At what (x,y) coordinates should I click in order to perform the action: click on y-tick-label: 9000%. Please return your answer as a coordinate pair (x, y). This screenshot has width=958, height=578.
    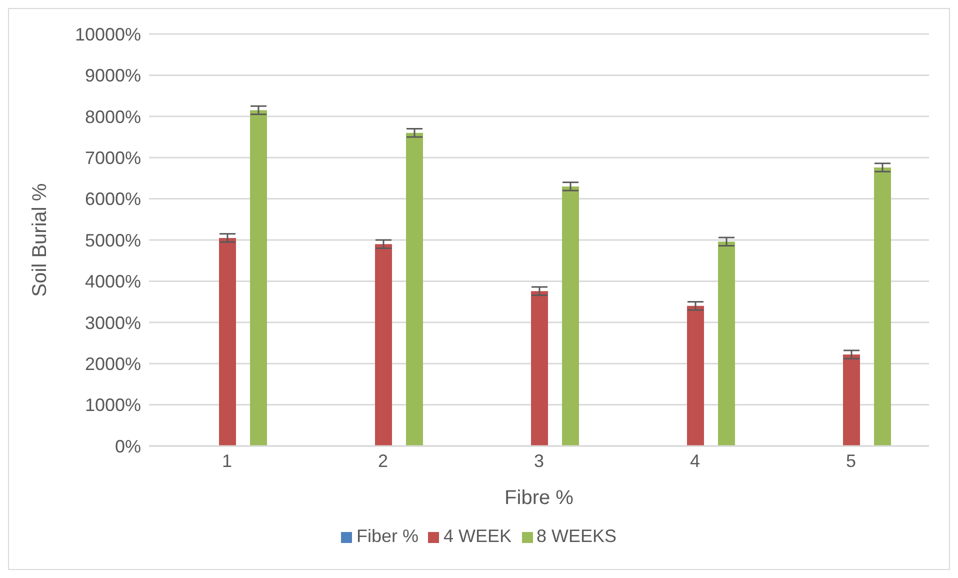
    Looking at the image, I should click on (112, 76).